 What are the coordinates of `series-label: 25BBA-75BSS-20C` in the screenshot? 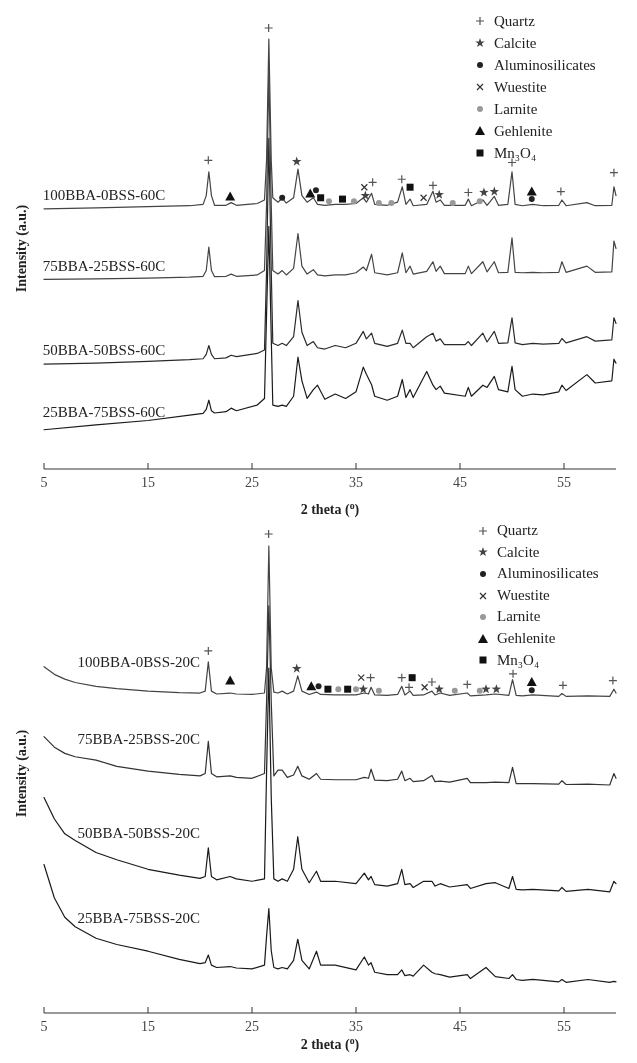 It's located at (139, 917).